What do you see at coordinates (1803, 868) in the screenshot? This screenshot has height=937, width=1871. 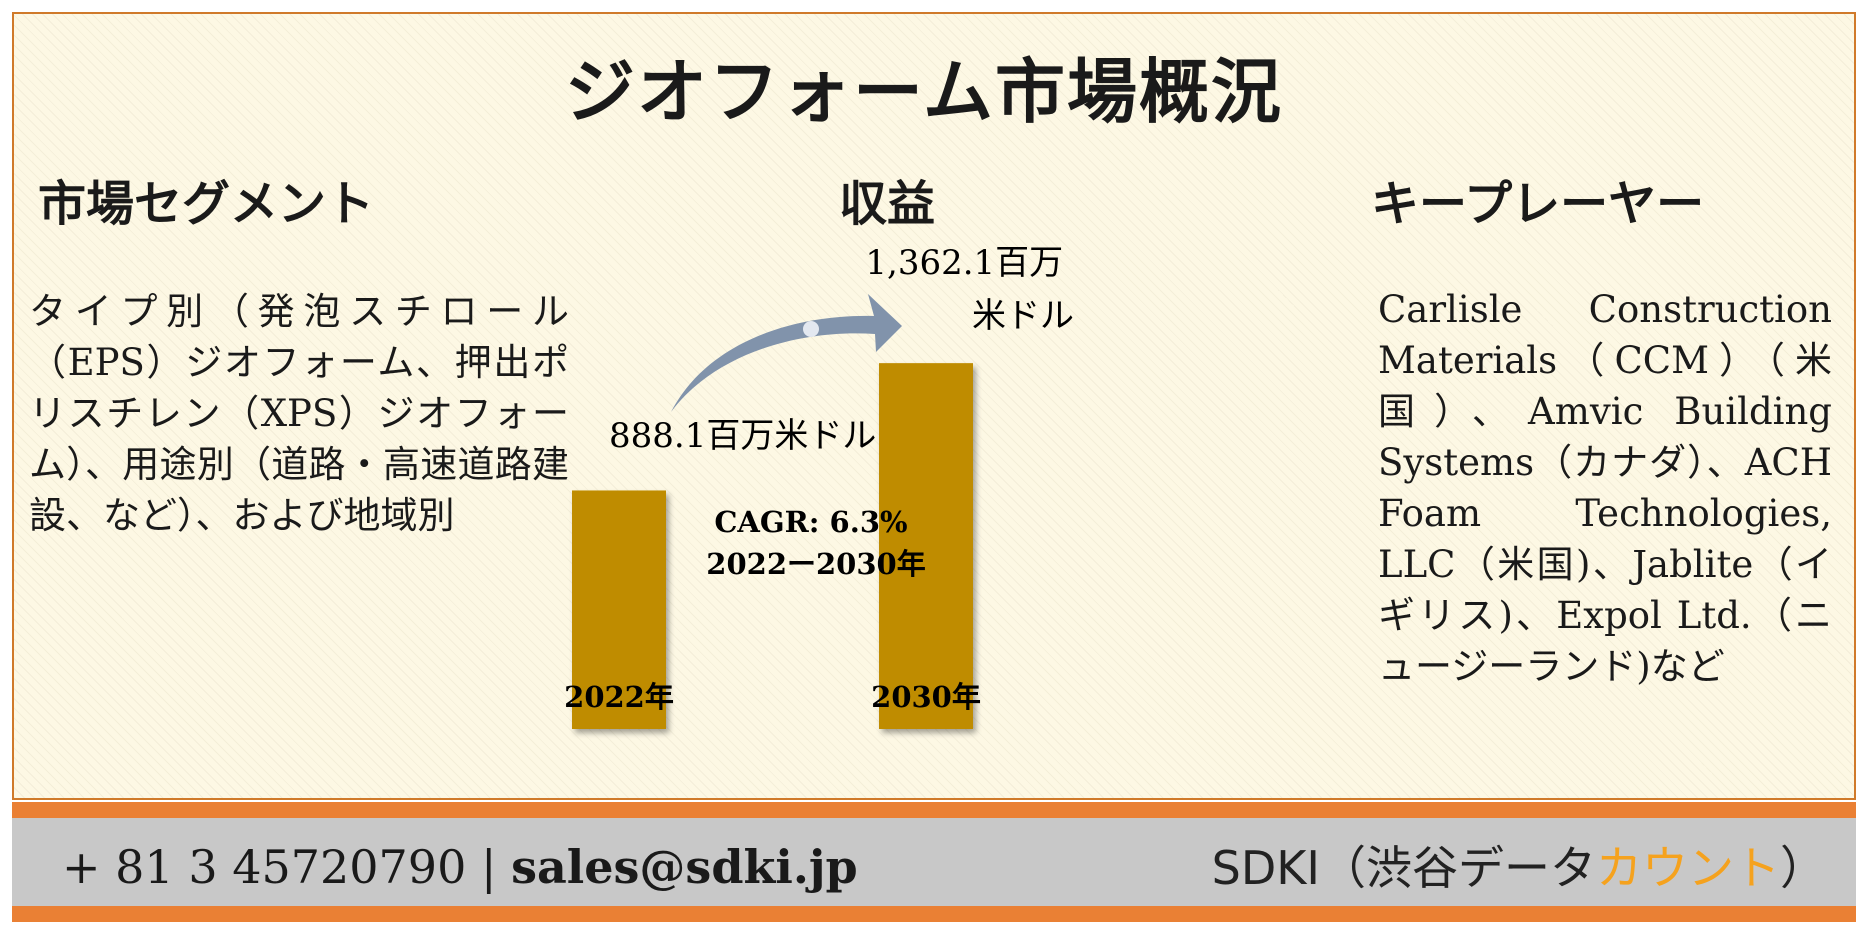 I see `brand-end: ）` at bounding box center [1803, 868].